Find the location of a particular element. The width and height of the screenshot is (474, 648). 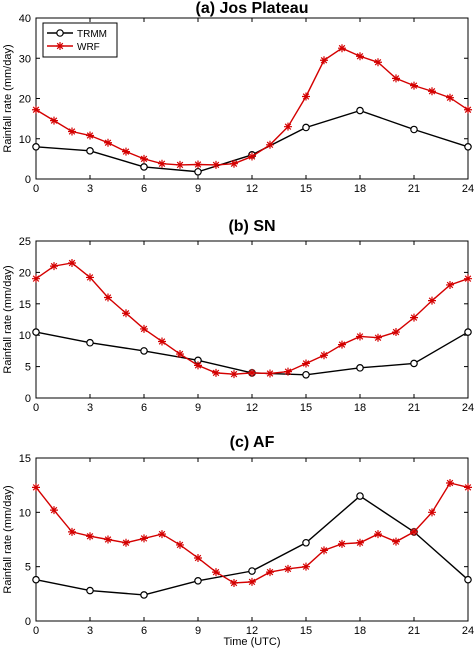

legend-label-trmm: TRMM is located at coordinates (92, 34).